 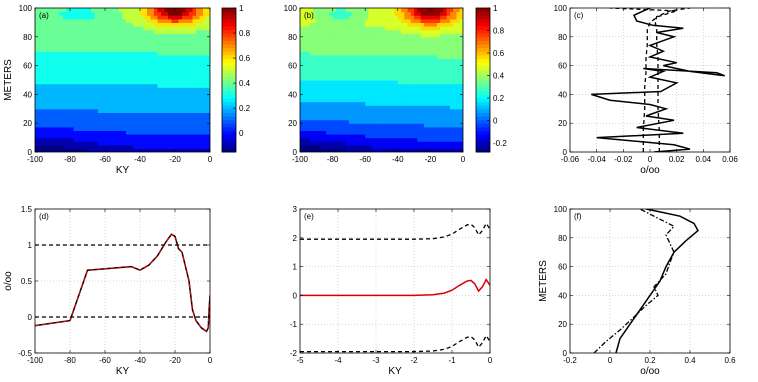 I want to click on x-tick-label: -2, so click(x=414, y=360).